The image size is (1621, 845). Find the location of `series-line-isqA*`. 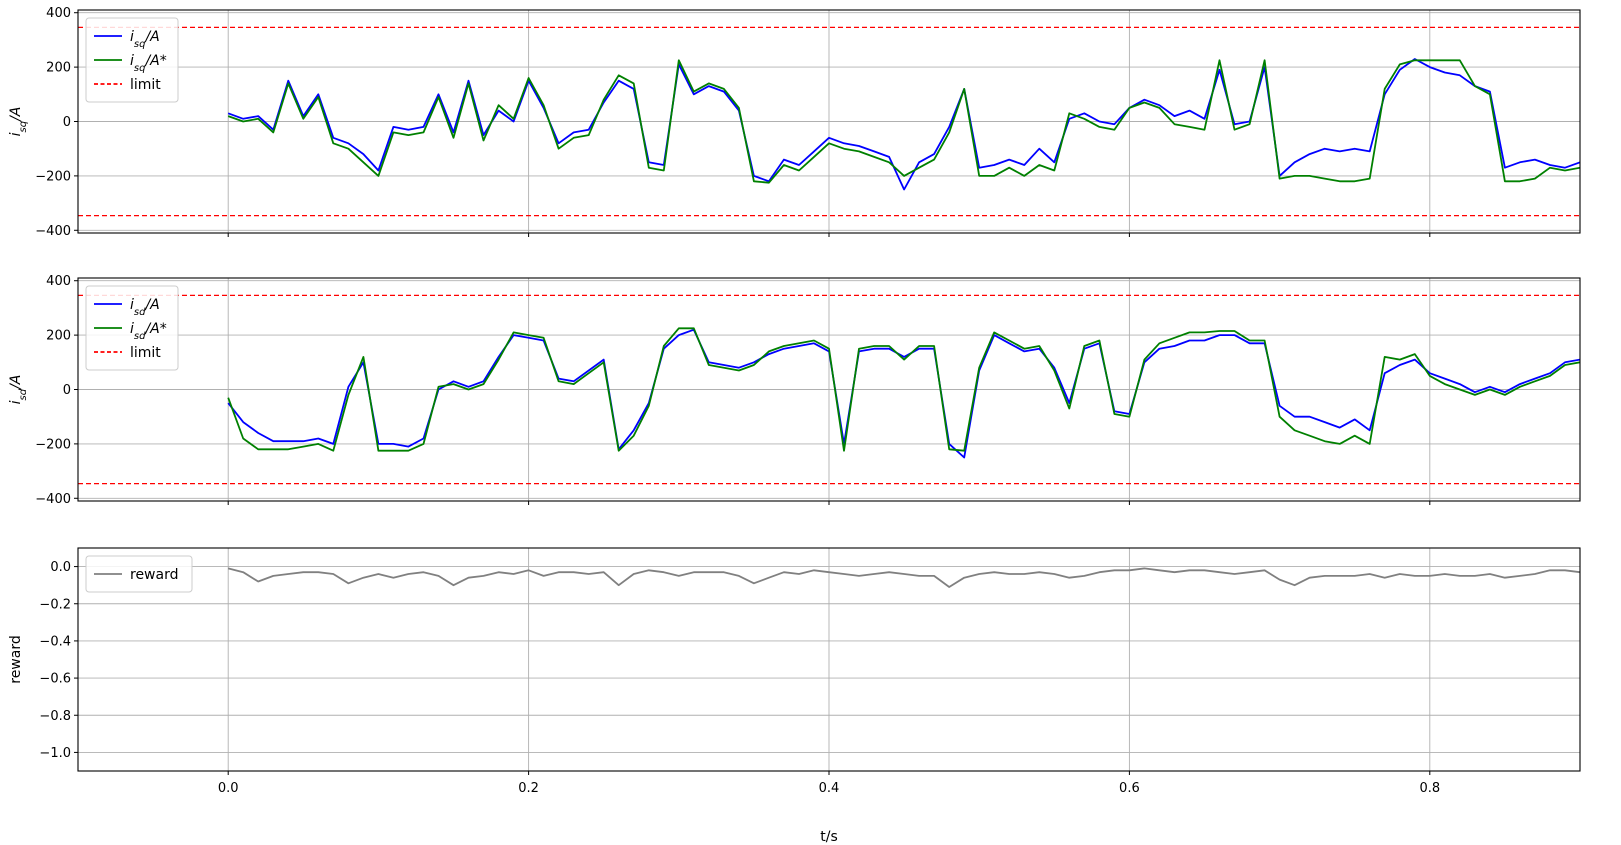

series-line-isqA* is located at coordinates (903, 121).